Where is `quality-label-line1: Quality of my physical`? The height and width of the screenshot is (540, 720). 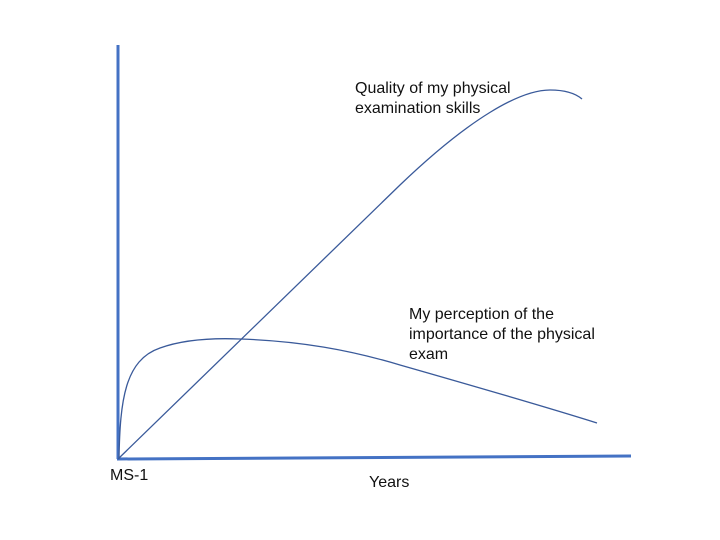
quality-label-line1: Quality of my physical is located at coordinates (433, 88).